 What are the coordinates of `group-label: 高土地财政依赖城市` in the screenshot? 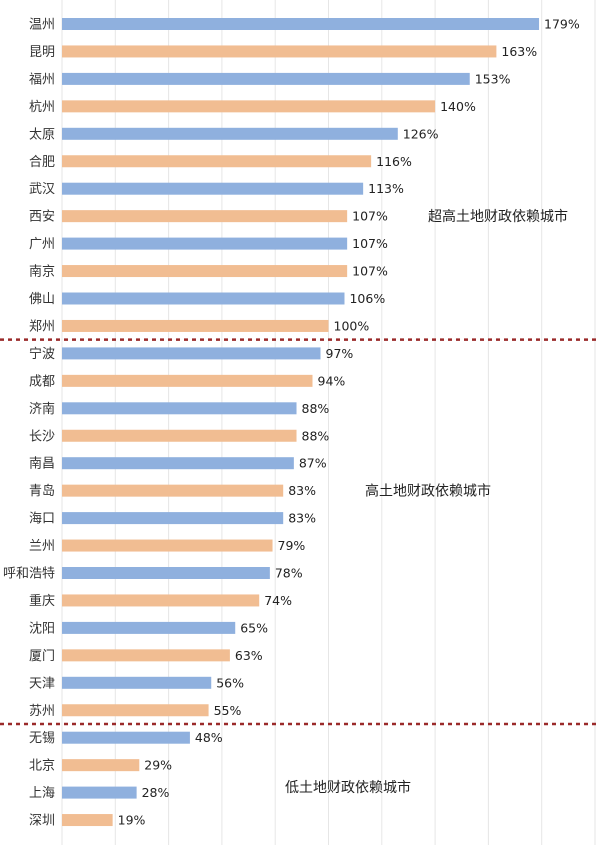 It's located at (428, 491).